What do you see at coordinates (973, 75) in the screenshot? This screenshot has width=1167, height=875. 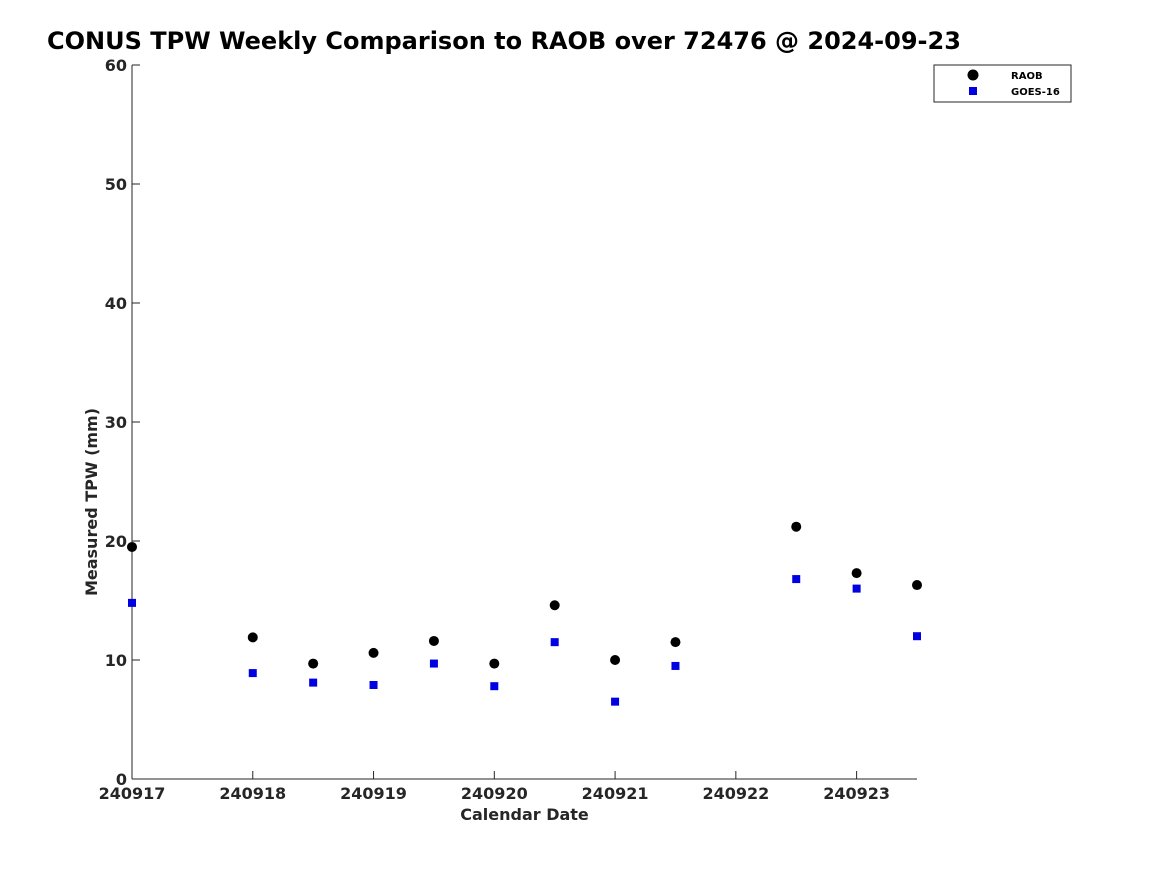 I see `legend-marker-circle` at bounding box center [973, 75].